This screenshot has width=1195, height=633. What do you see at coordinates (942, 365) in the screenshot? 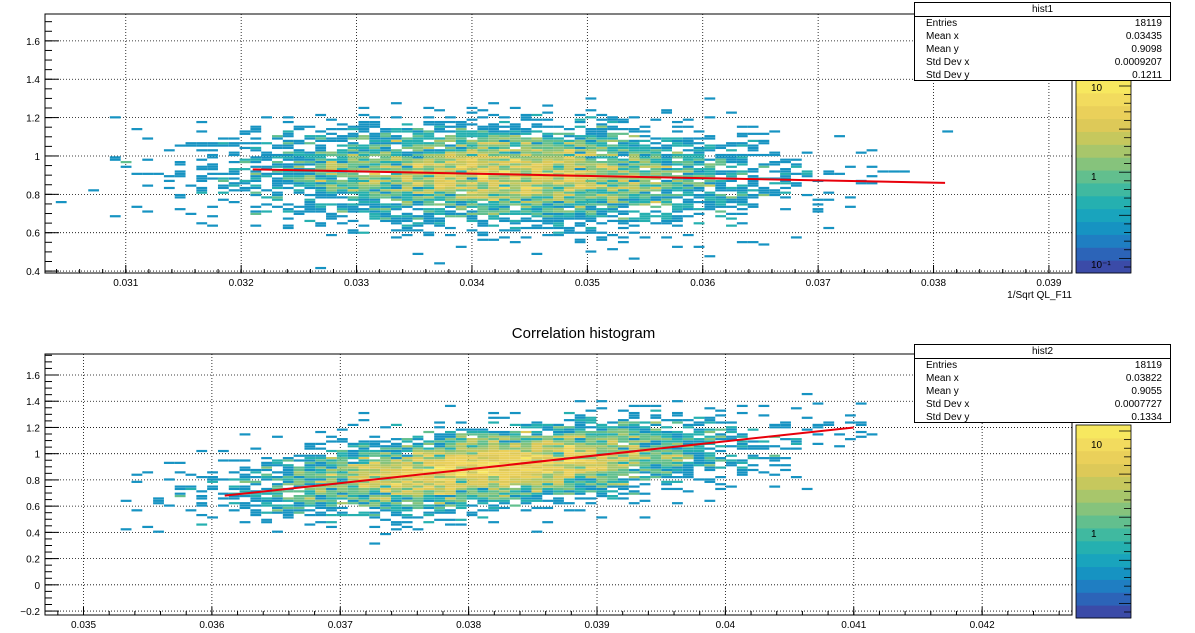
I see `stats-label: Entries` at bounding box center [942, 365].